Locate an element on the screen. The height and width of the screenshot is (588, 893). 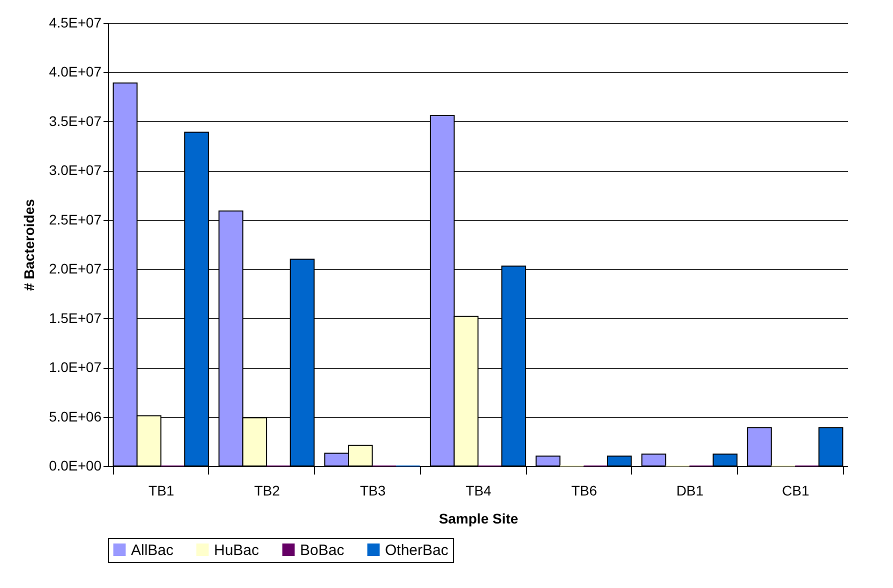
x-tick-label: TB4 is located at coordinates (479, 490).